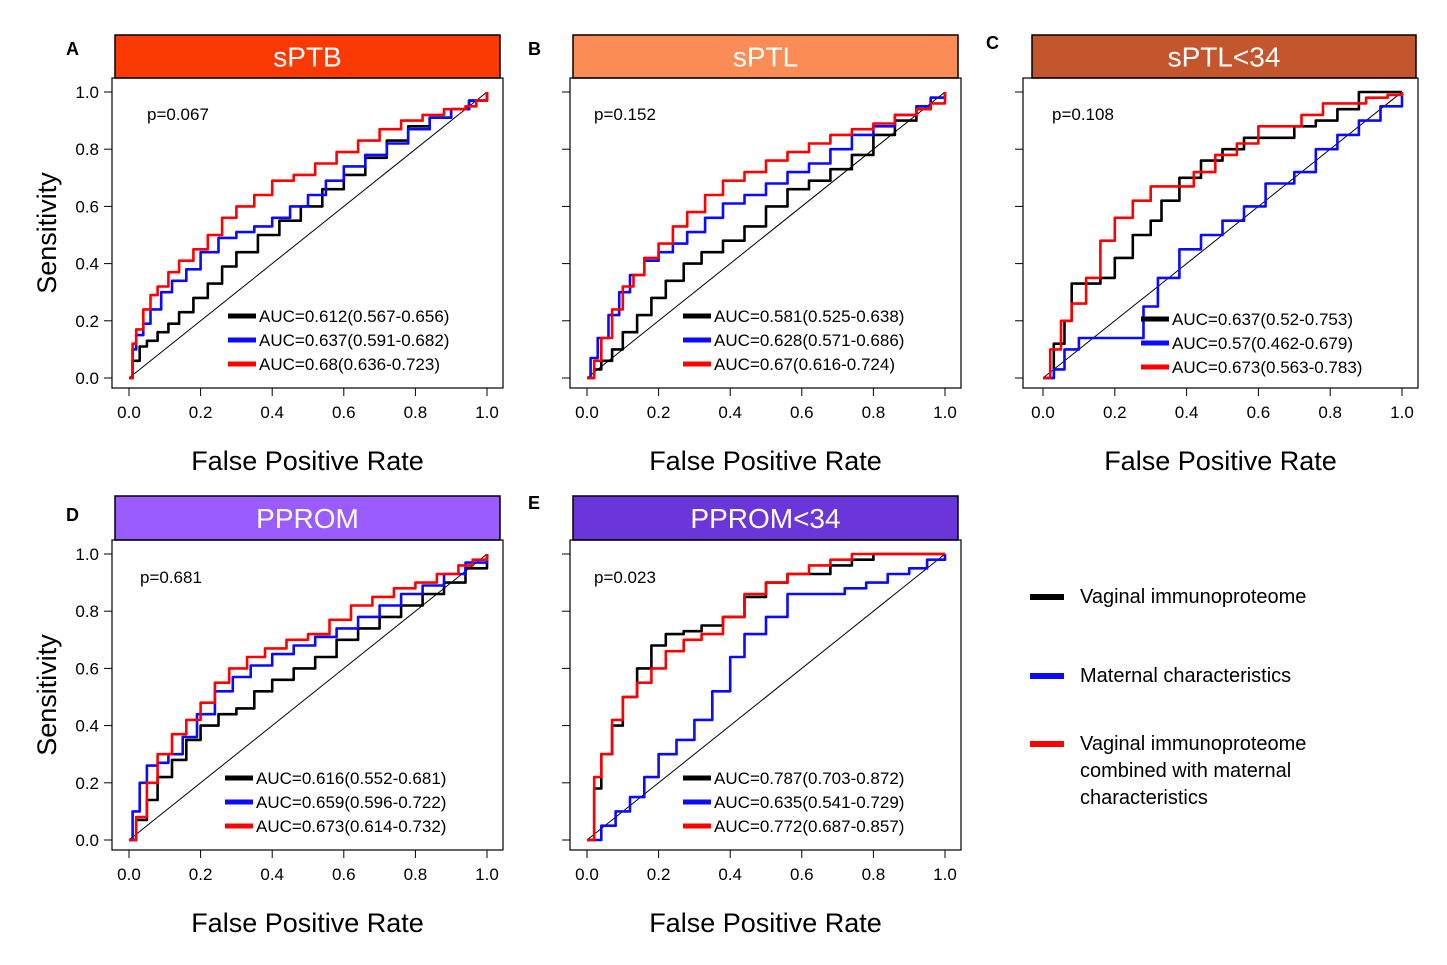 The height and width of the screenshot is (965, 1447). What do you see at coordinates (625, 577) in the screenshot?
I see `p-value-label: p=0.023` at bounding box center [625, 577].